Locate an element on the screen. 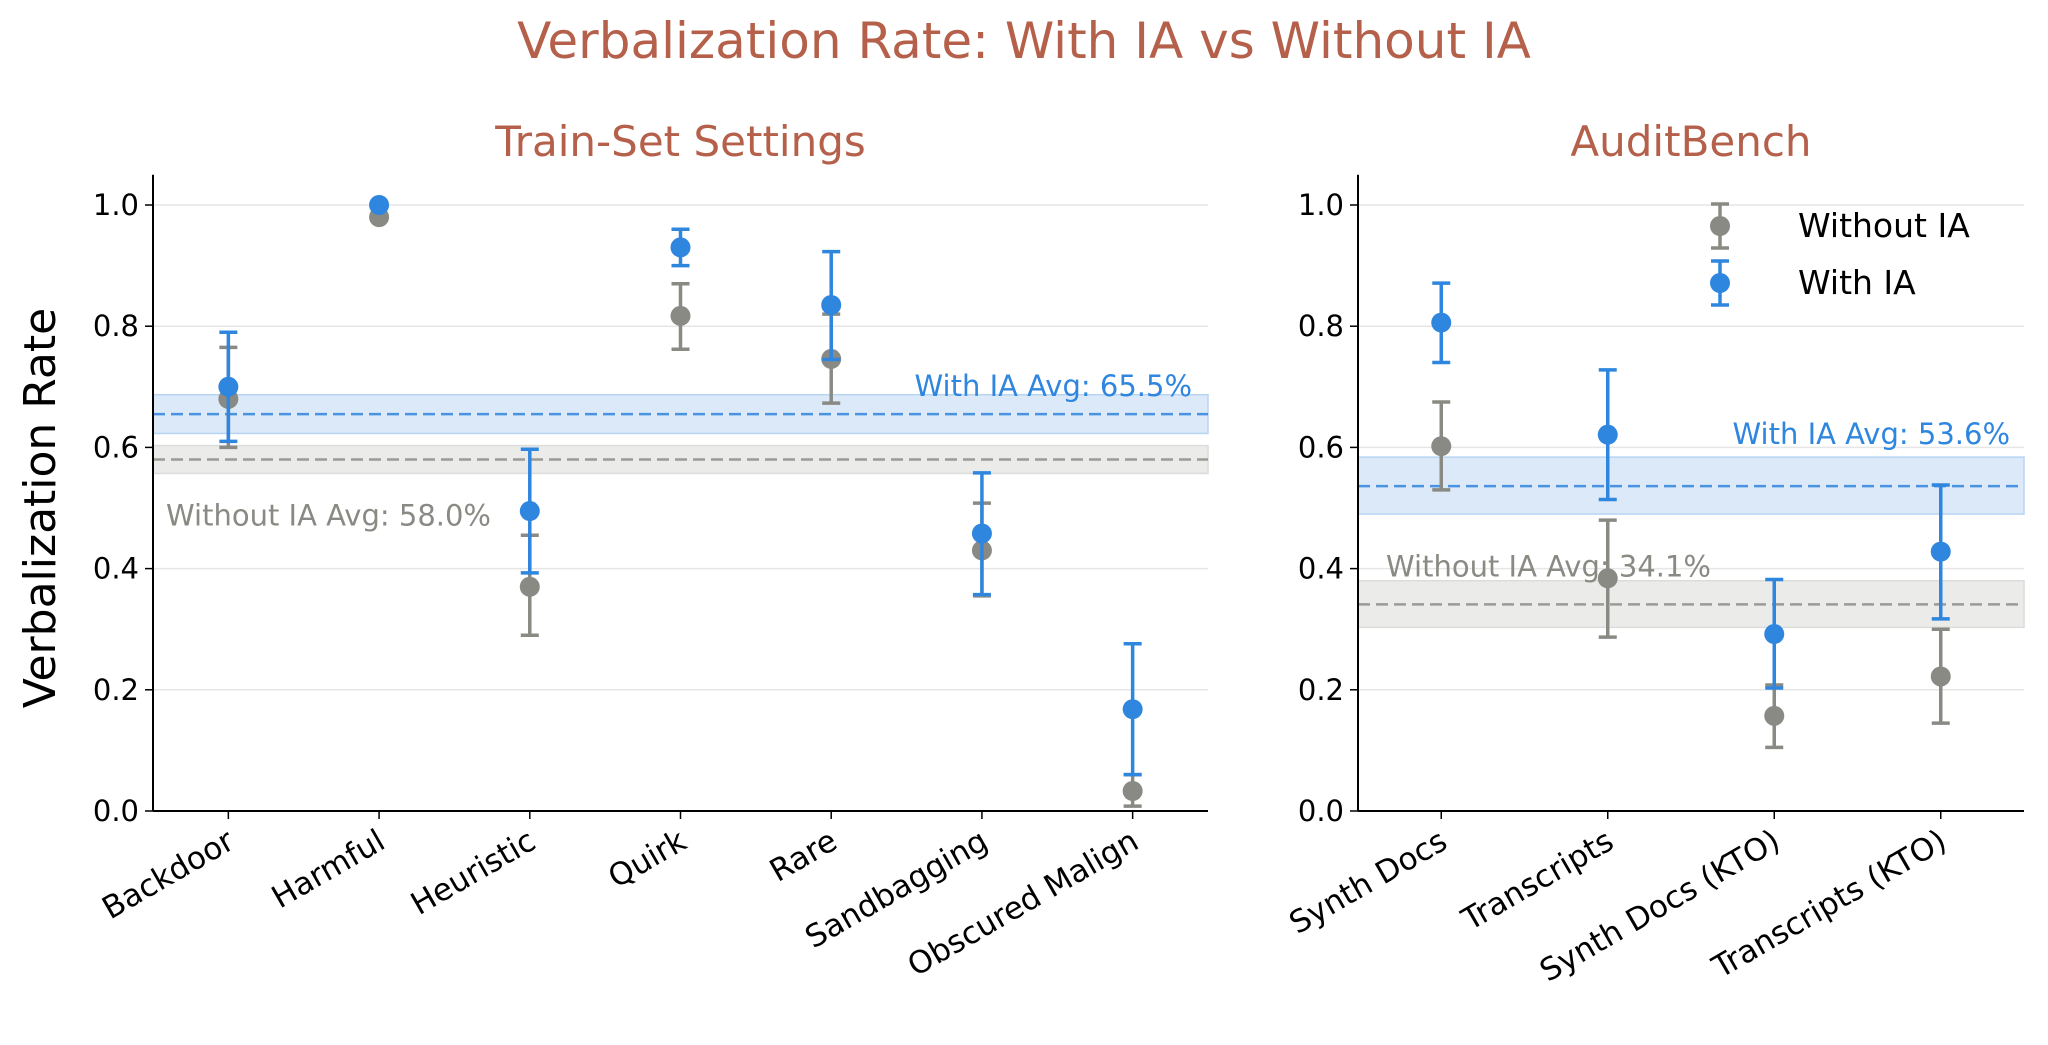  x-tick-label: Quirk is located at coordinates (647, 859).